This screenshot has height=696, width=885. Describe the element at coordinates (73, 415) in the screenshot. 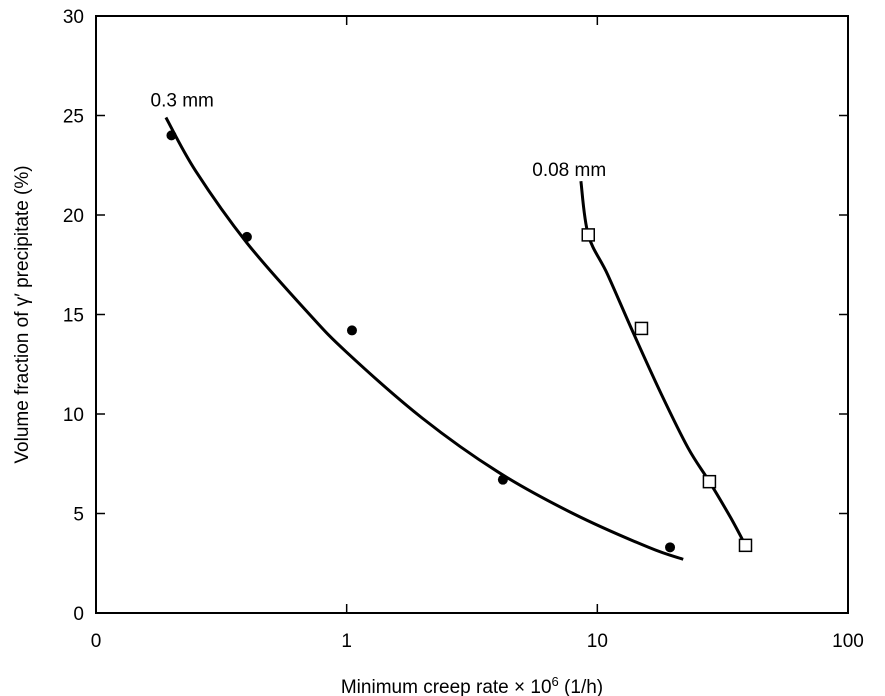

I see `y-tick-label: 10` at that location.